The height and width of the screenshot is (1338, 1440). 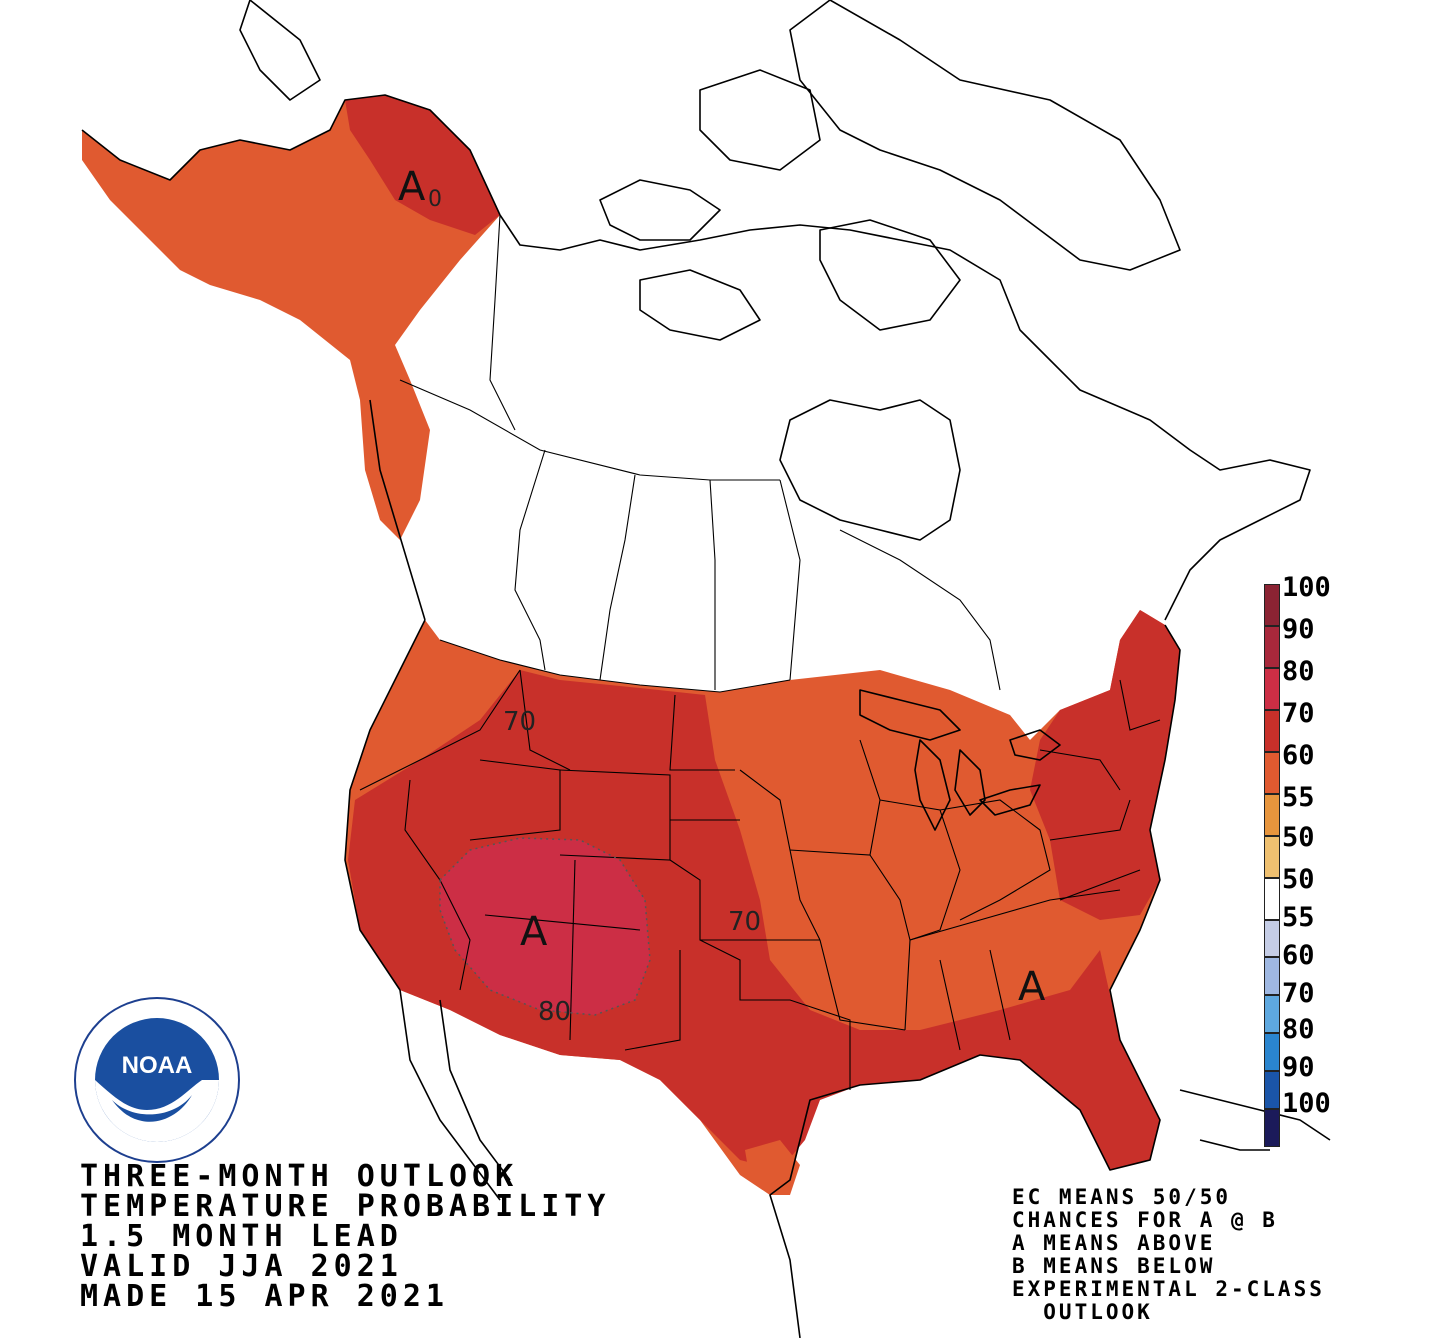 What do you see at coordinates (1105, 765) in the screenshot?
I see `conus-region-70-east` at bounding box center [1105, 765].